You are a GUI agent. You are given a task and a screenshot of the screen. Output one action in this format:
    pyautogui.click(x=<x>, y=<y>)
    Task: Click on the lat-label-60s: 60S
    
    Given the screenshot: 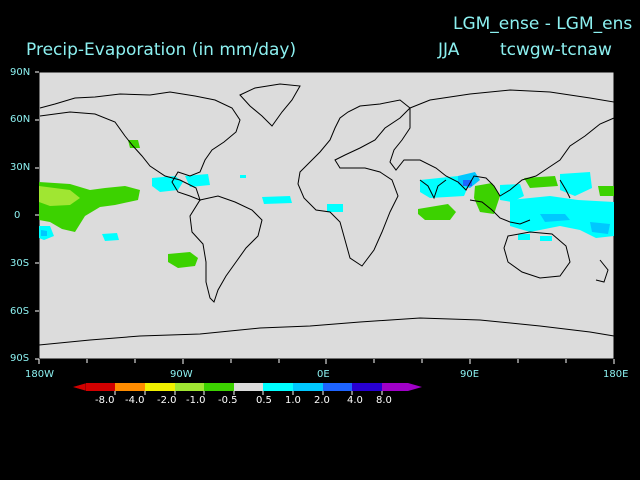 What is the action you would take?
    pyautogui.click(x=20, y=311)
    